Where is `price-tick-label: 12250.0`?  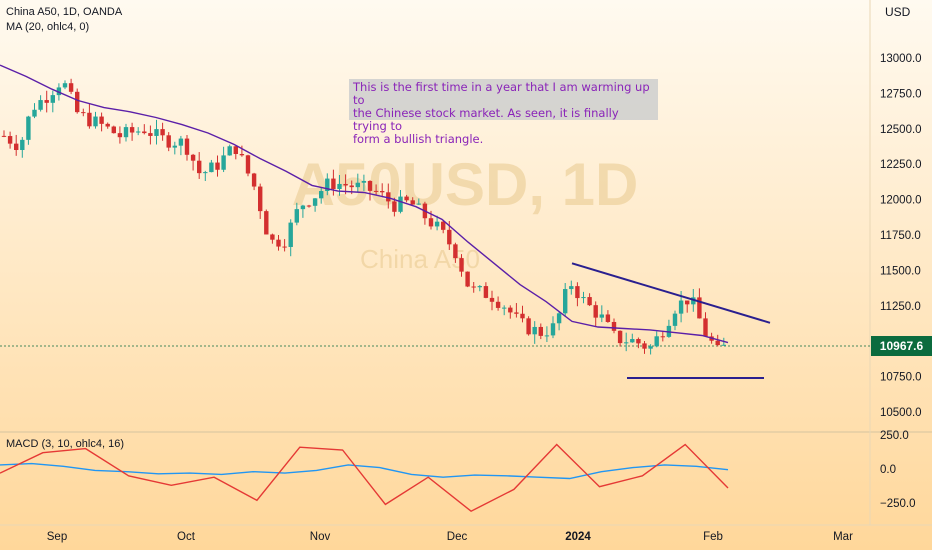
price-tick-label: 12250.0 is located at coordinates (901, 165).